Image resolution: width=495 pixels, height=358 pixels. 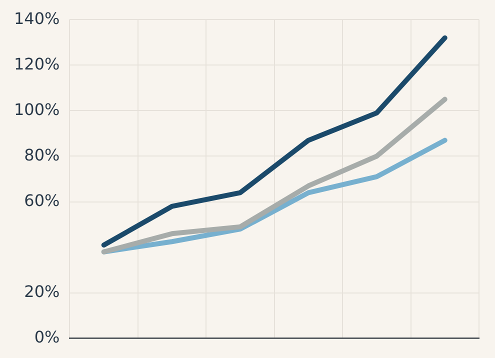 What do you see at coordinates (42, 154) in the screenshot?
I see `y-tick-label: 80%` at bounding box center [42, 154].